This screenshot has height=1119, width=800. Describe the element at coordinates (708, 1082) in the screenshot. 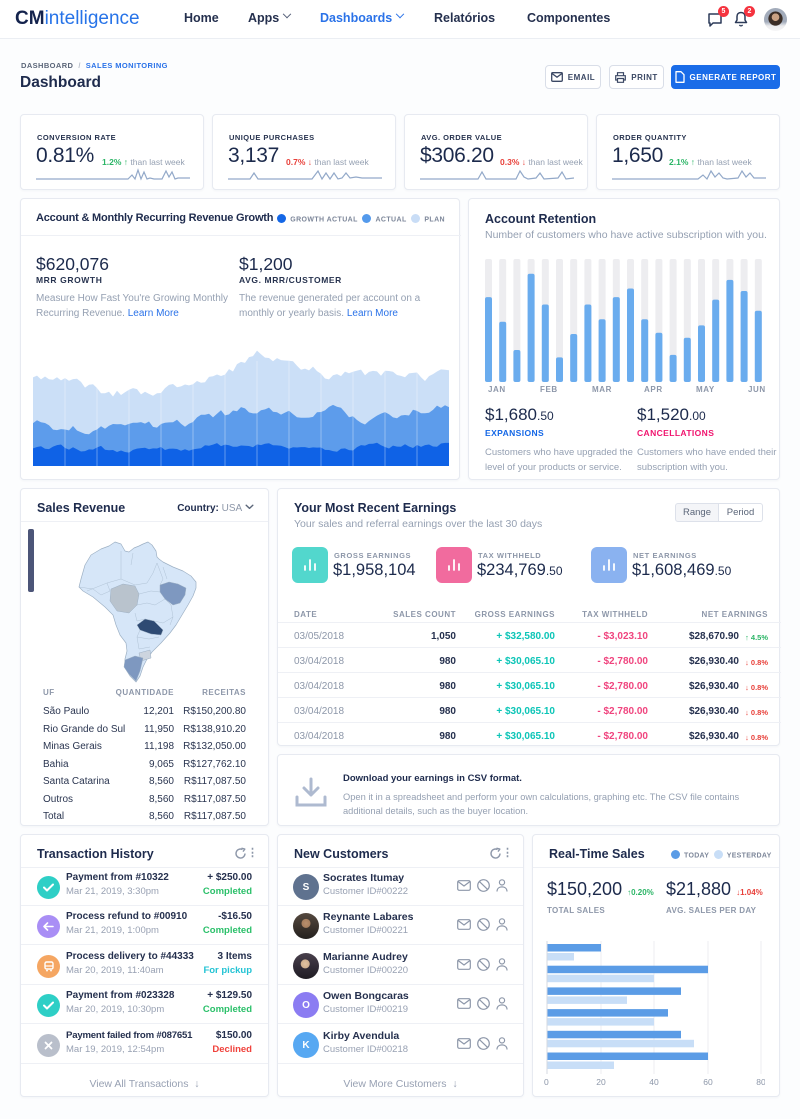

I see `svg-text: 60` at that location.